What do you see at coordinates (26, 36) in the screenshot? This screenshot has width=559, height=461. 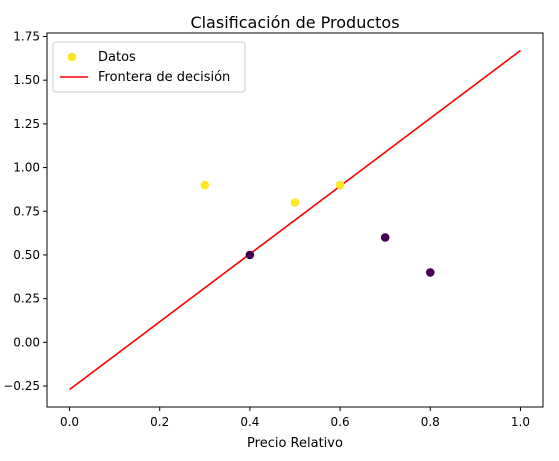 I see `y-tick-label: 1.75` at bounding box center [26, 36].